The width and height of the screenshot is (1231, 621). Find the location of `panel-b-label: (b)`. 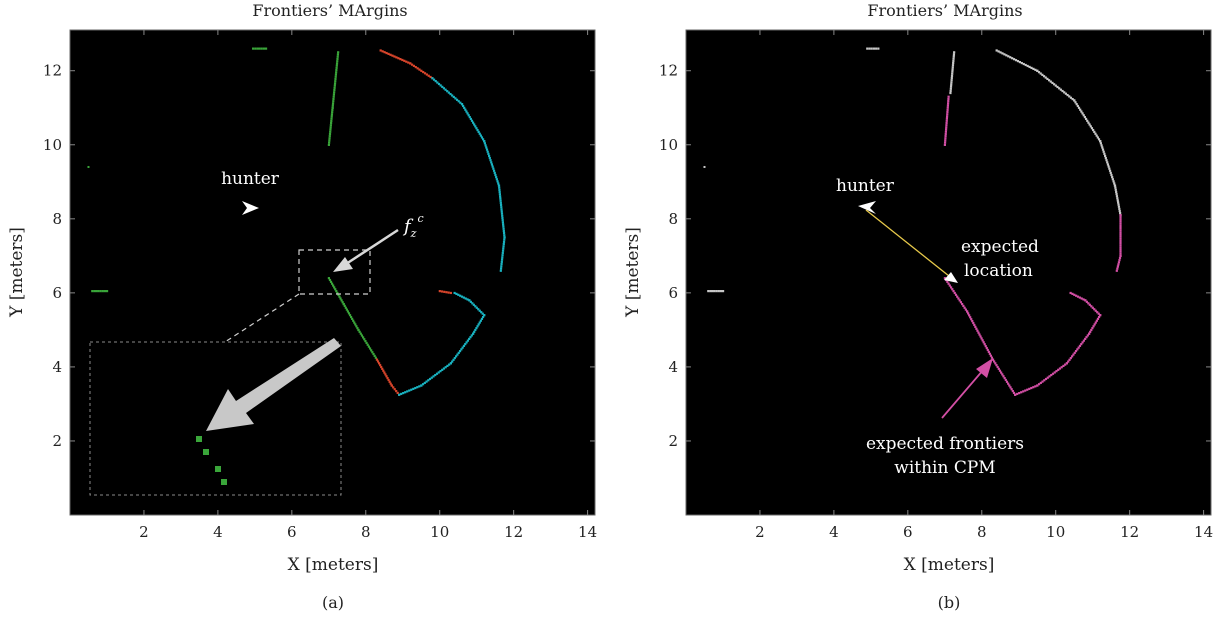

panel-b-label: (b) is located at coordinates (949, 602).